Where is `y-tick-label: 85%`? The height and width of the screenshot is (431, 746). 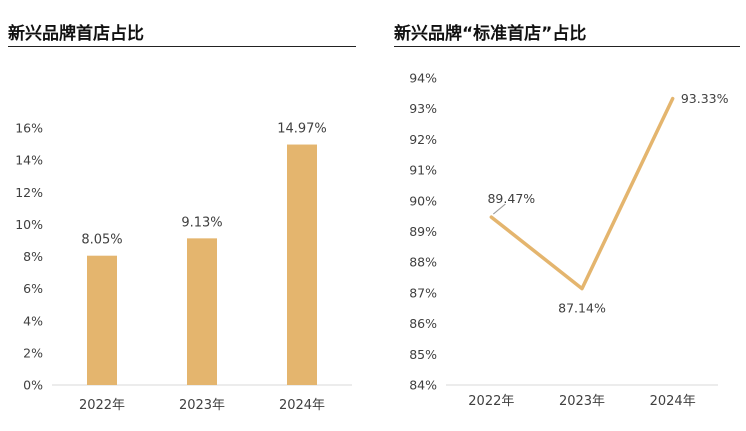 y-tick-label: 85% is located at coordinates (423, 354).